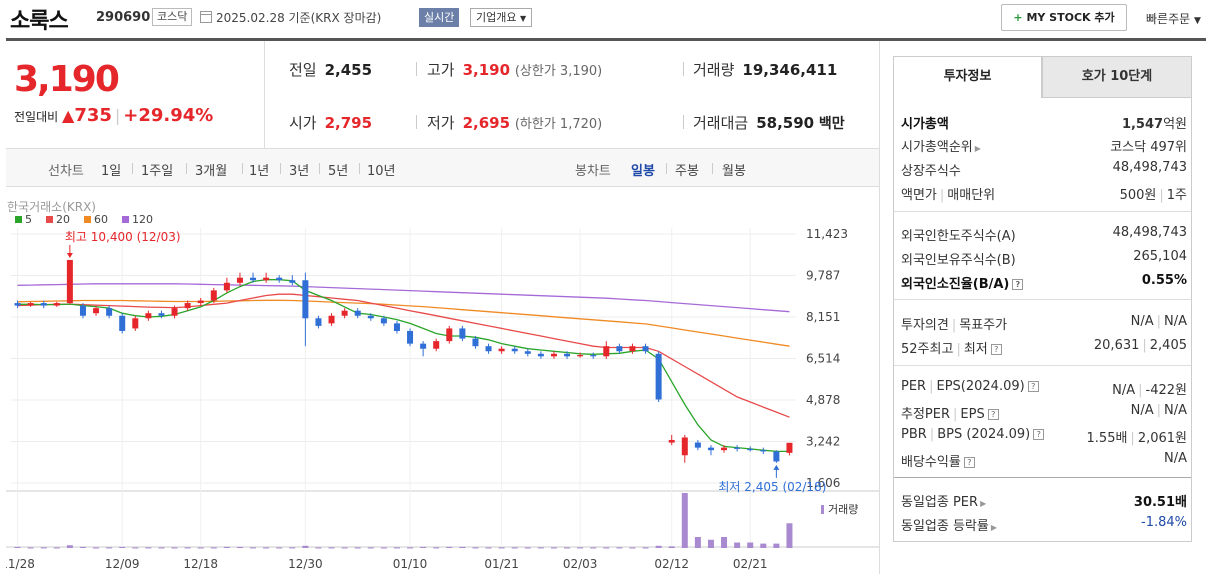  I want to click on market-cap-unit: 억원, so click(1175, 124).